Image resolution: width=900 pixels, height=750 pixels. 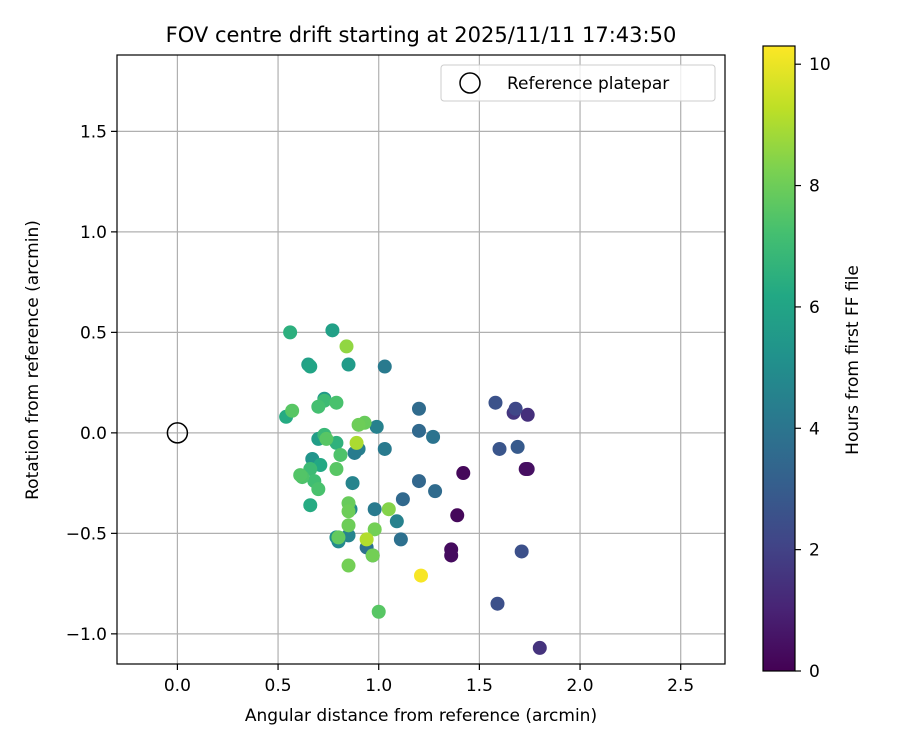 I want to click on reference-platepar-marker, so click(x=177, y=433).